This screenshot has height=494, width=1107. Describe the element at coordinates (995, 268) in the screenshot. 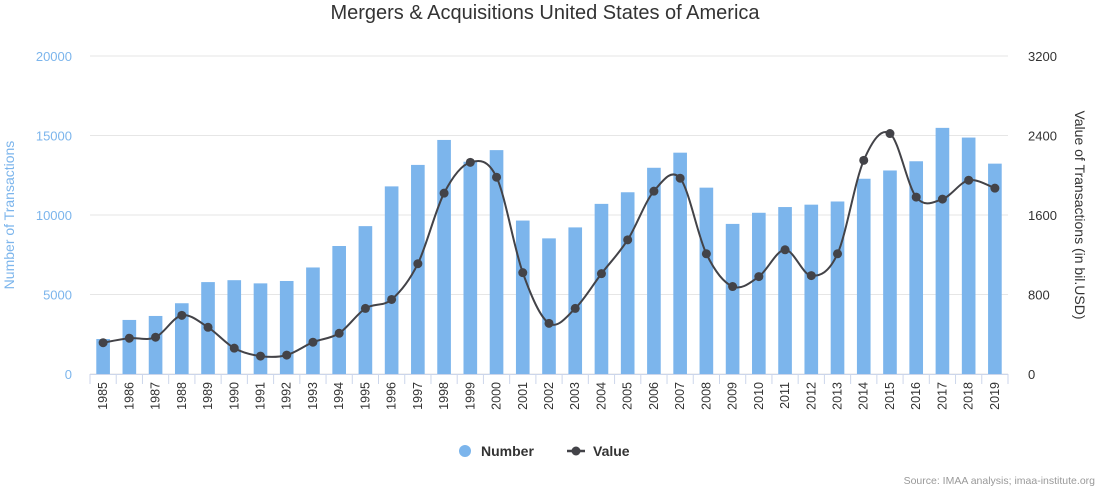

I see `bar-2019` at that location.